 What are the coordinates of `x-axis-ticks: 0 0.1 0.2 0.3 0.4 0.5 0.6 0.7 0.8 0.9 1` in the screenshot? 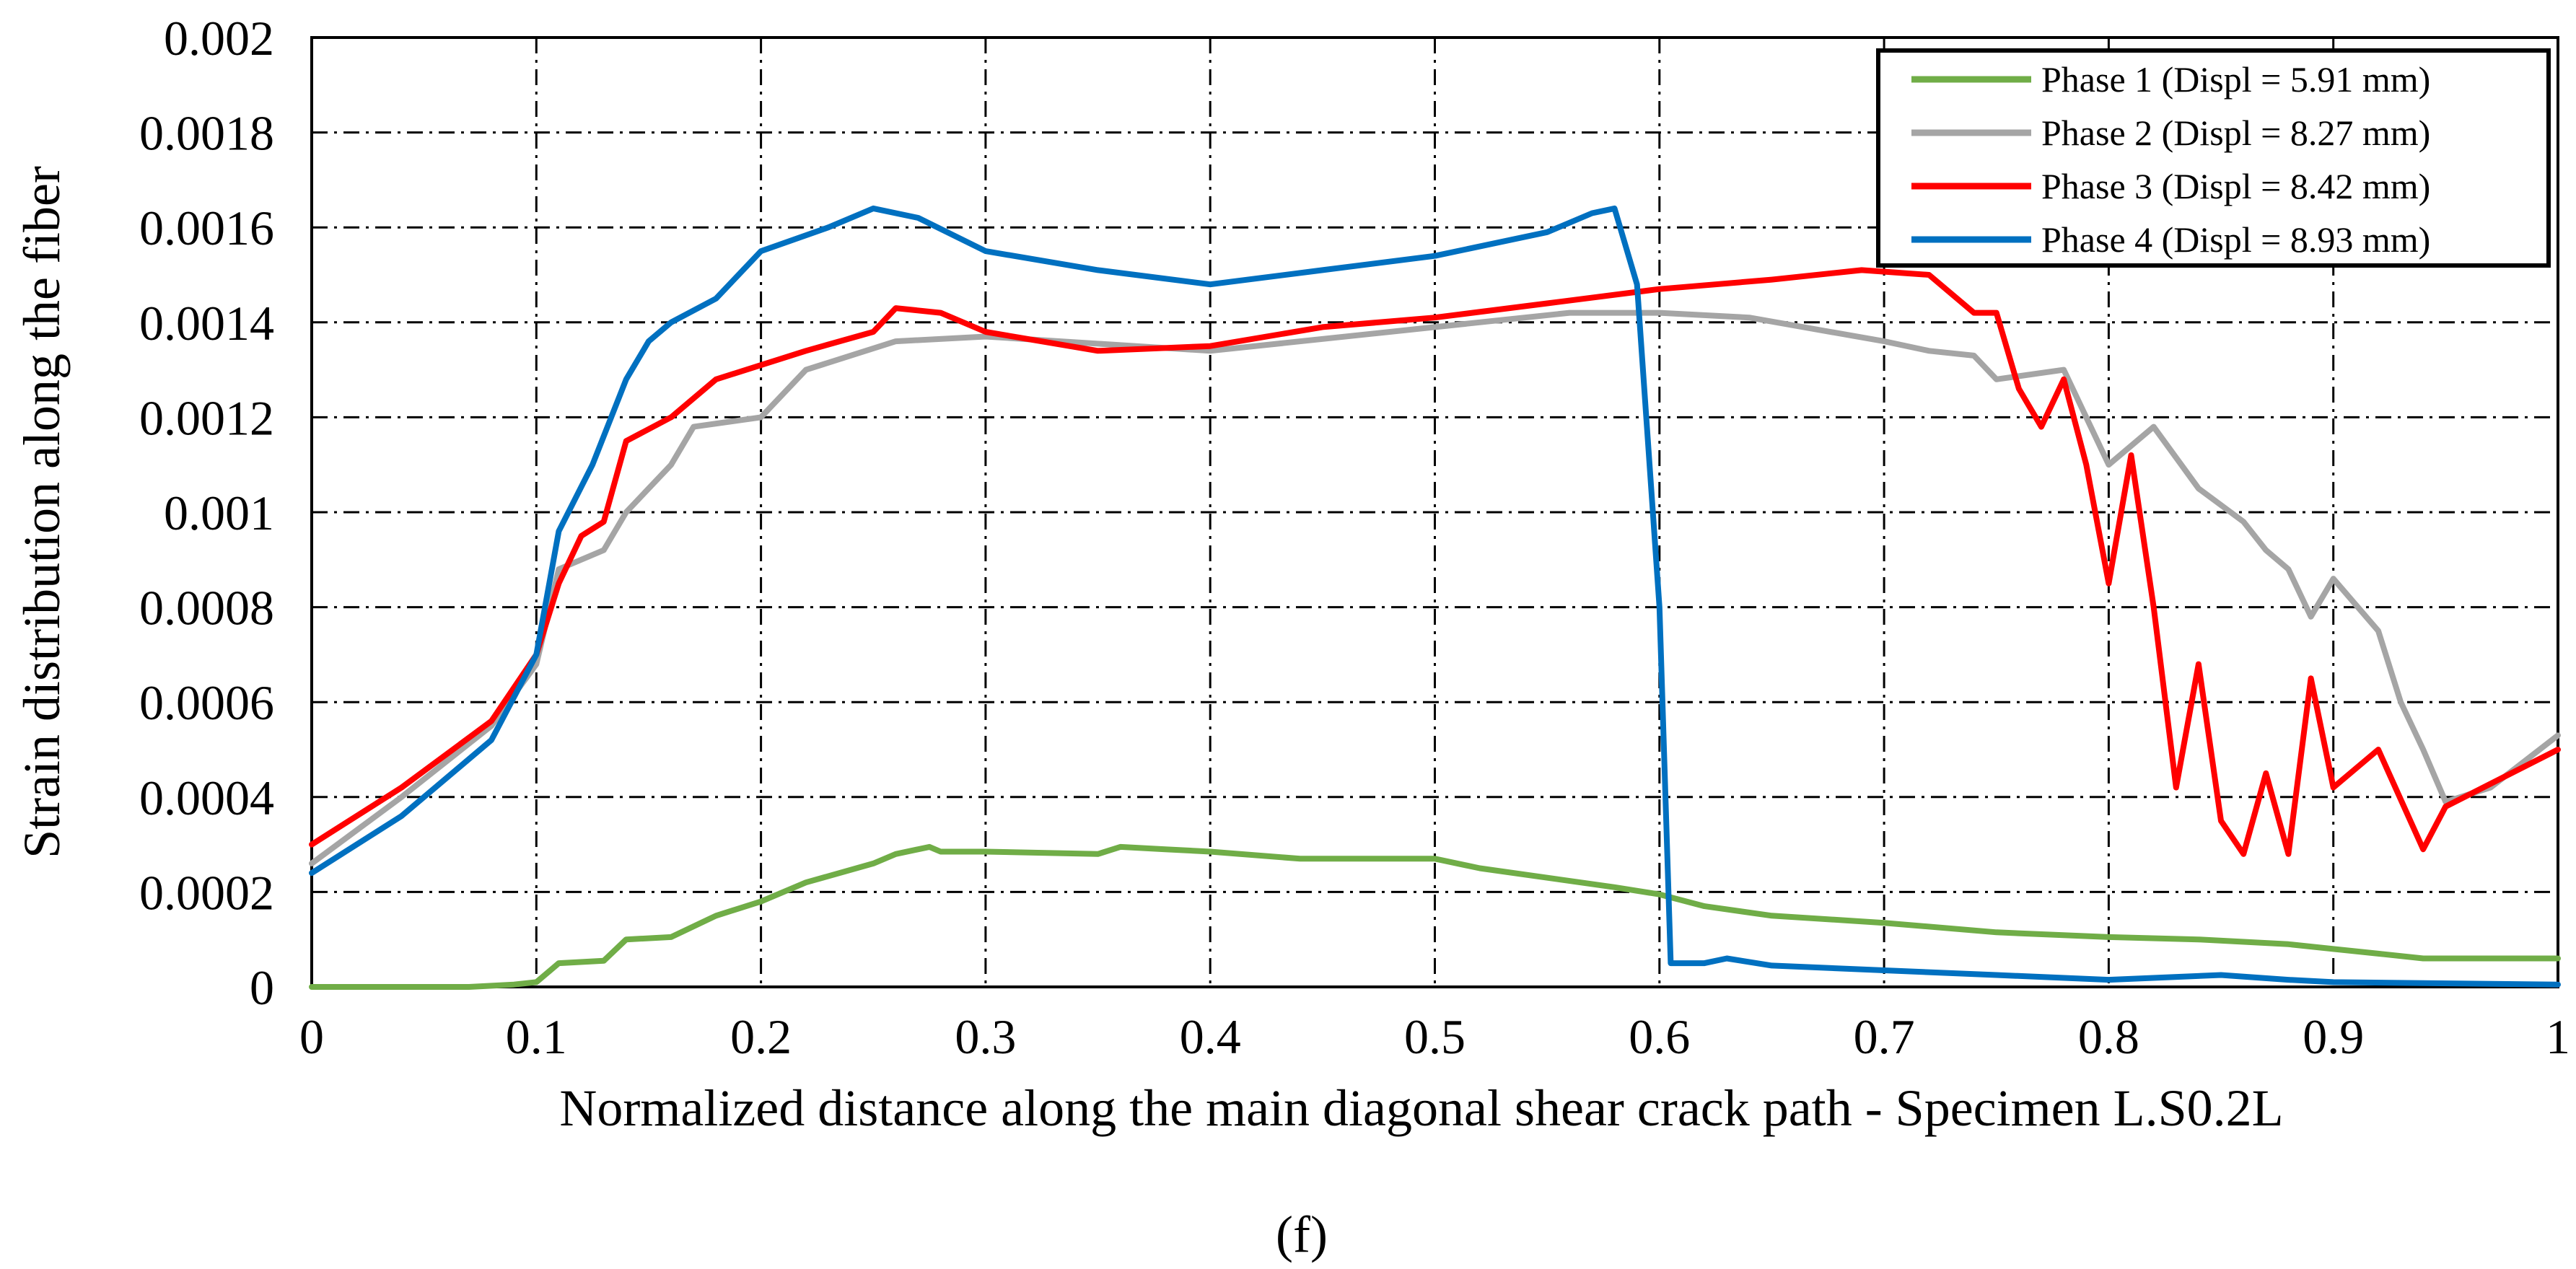 It's located at (1434, 1036).